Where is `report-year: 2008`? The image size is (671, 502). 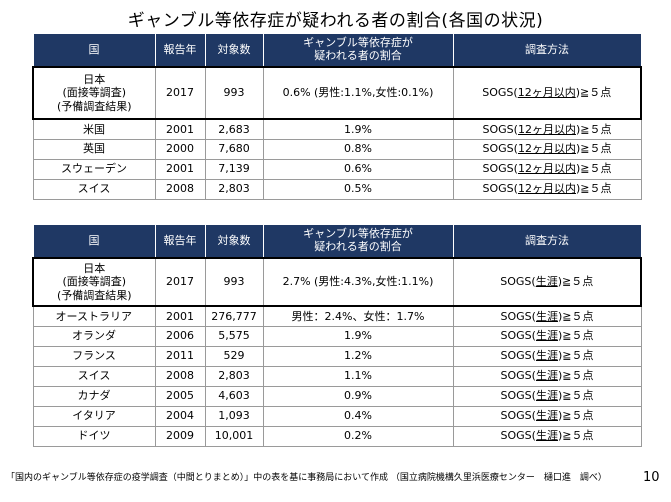 report-year: 2008 is located at coordinates (180, 376).